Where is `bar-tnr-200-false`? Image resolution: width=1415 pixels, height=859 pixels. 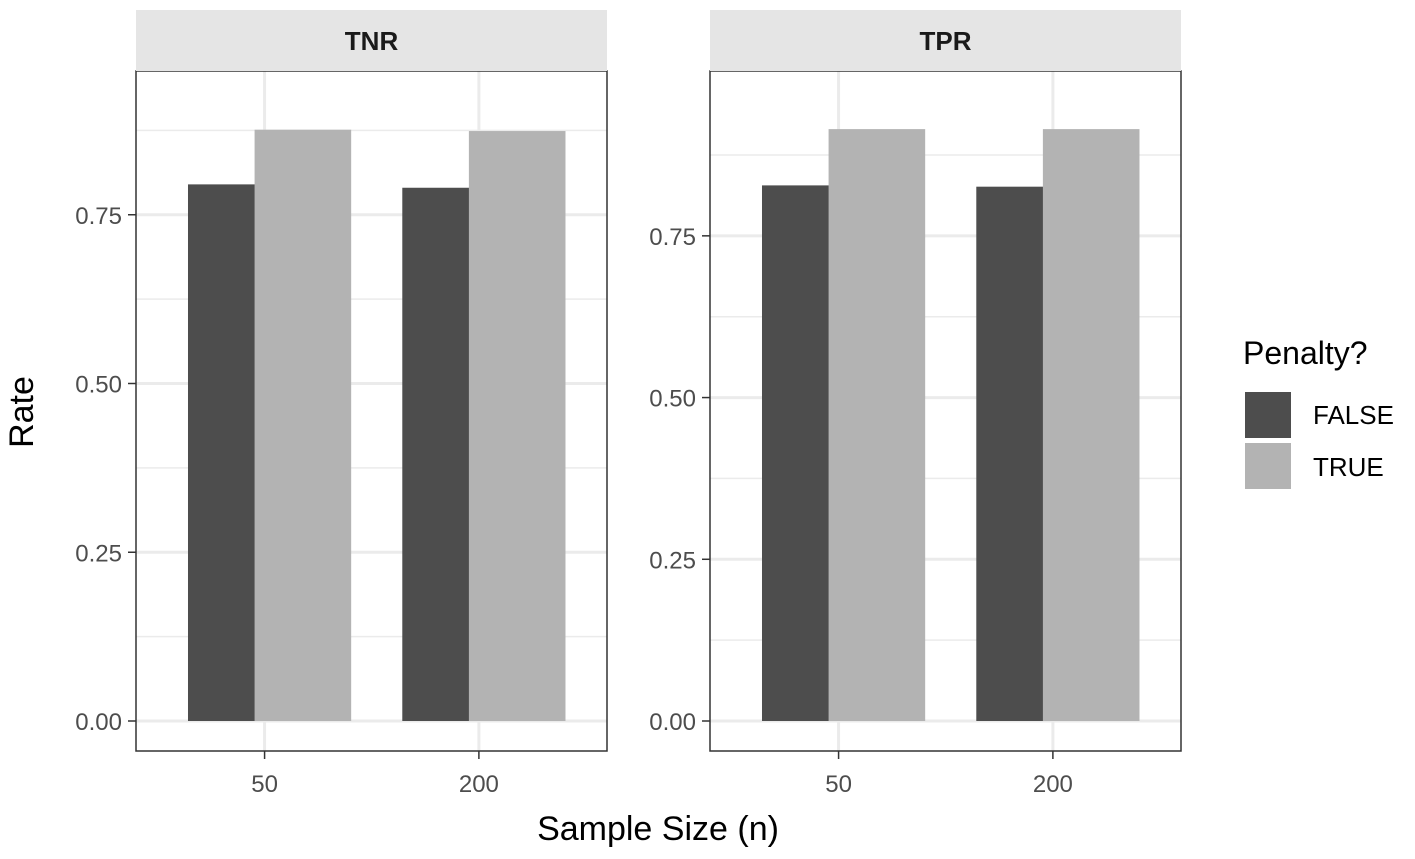 bar-tnr-200-false is located at coordinates (439, 454).